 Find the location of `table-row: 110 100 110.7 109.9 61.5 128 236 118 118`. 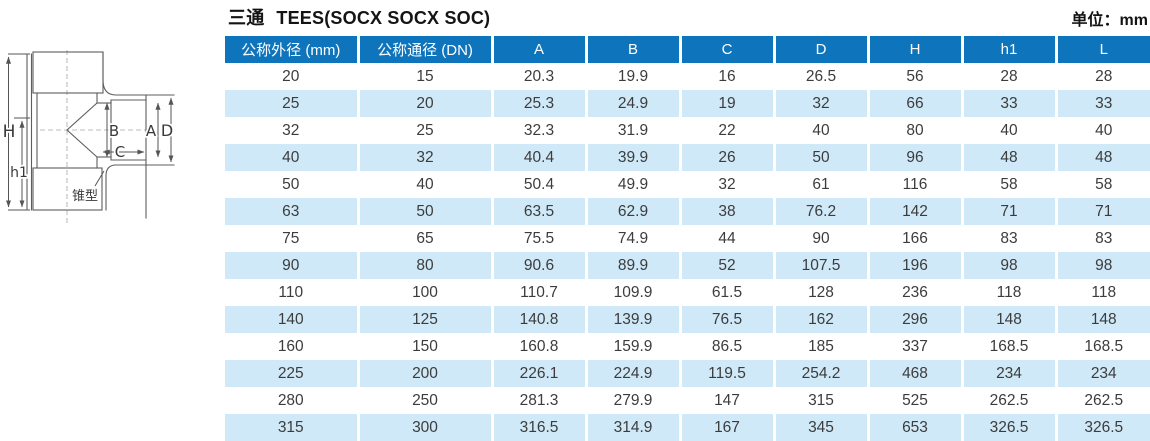

table-row: 110 100 110.7 109.9 61.5 128 236 118 118 is located at coordinates (687, 292).